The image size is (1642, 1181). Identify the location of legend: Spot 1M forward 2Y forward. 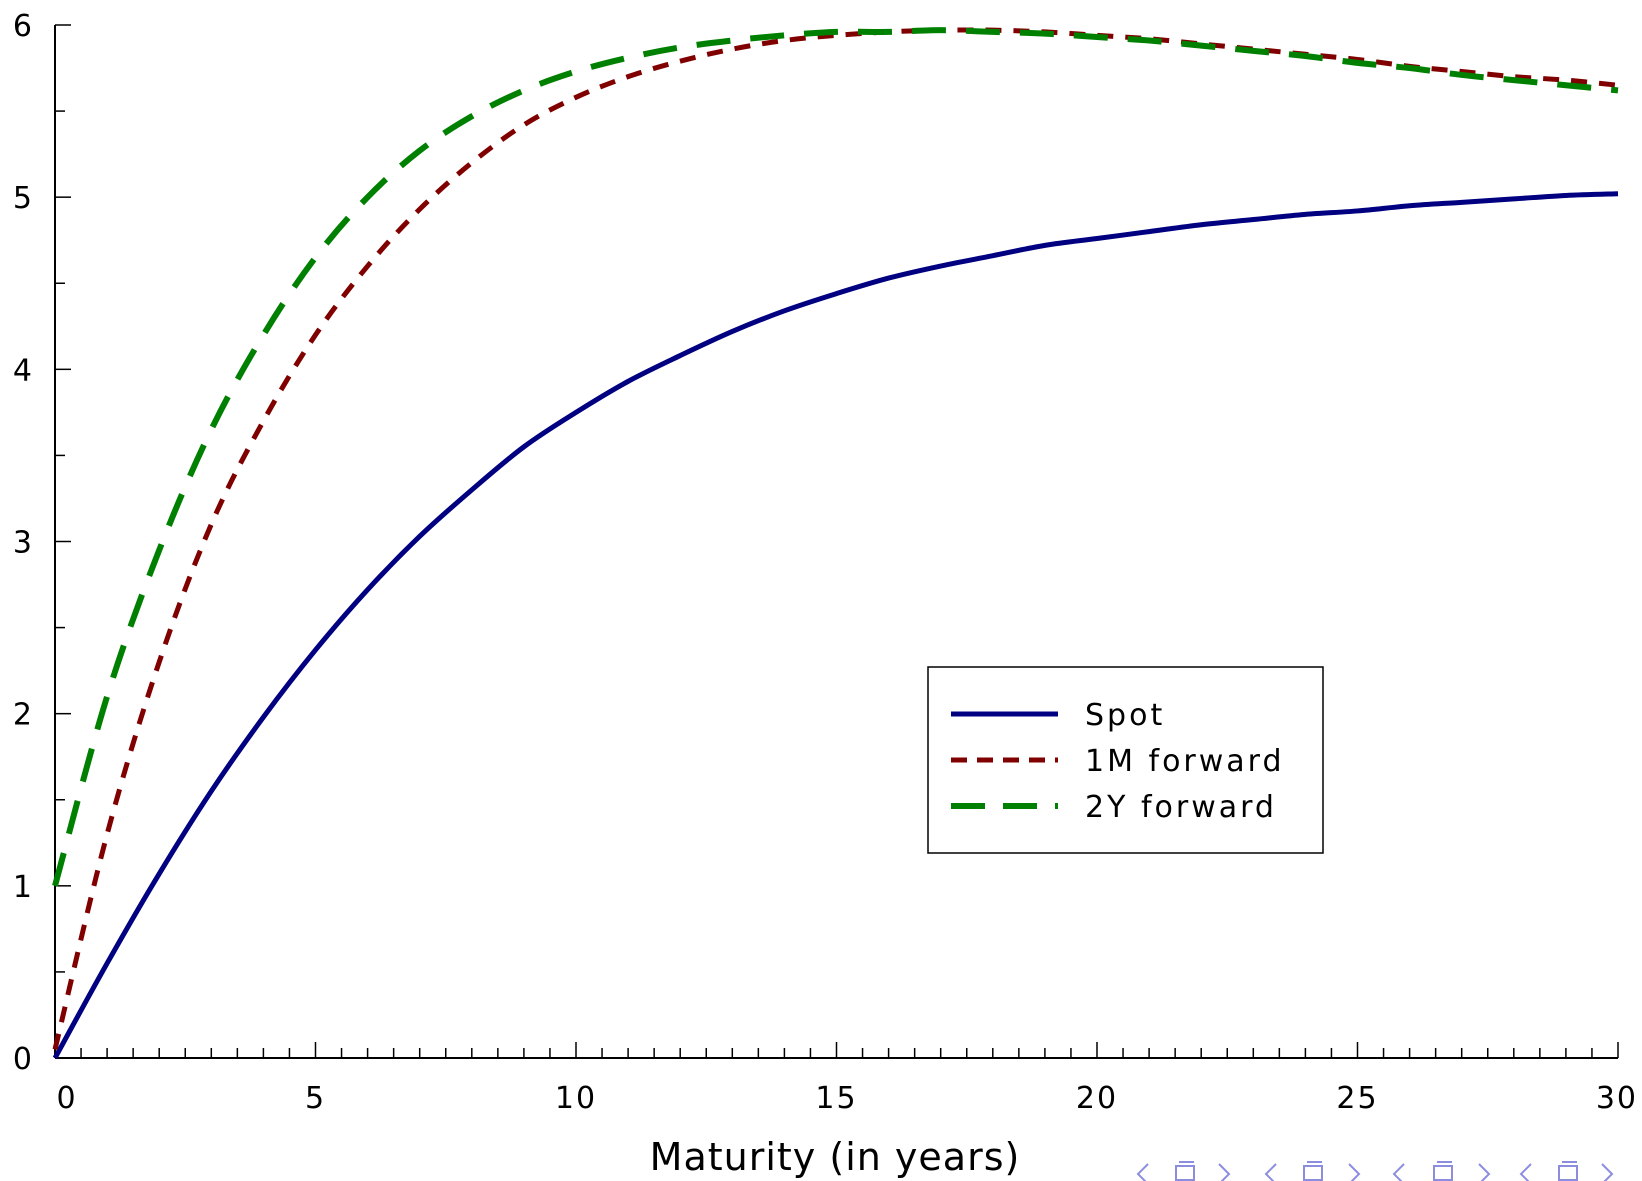
(1125, 760).